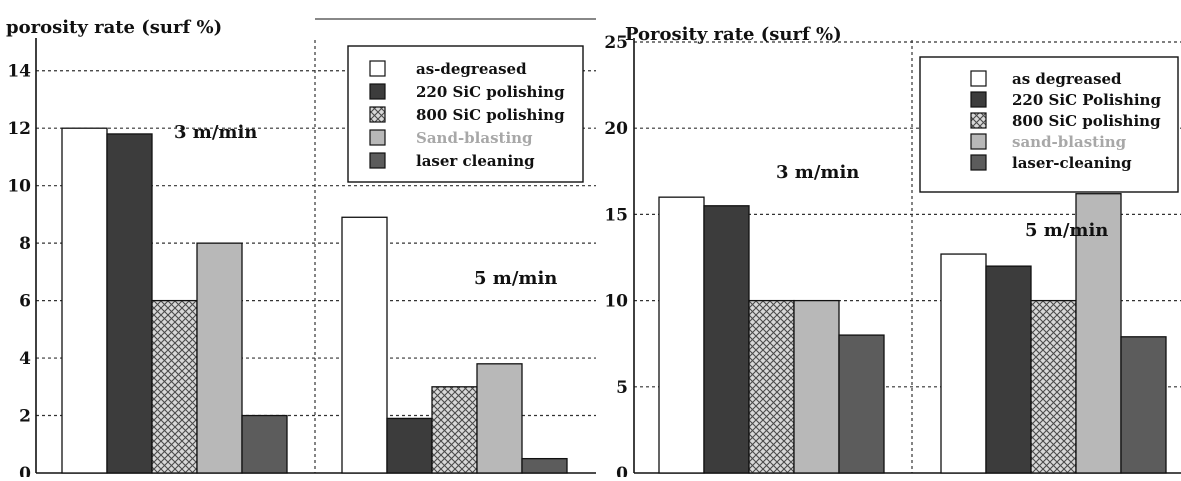 The height and width of the screenshot is (481, 1181). I want to click on y-tick-label: 12, so click(19, 129).